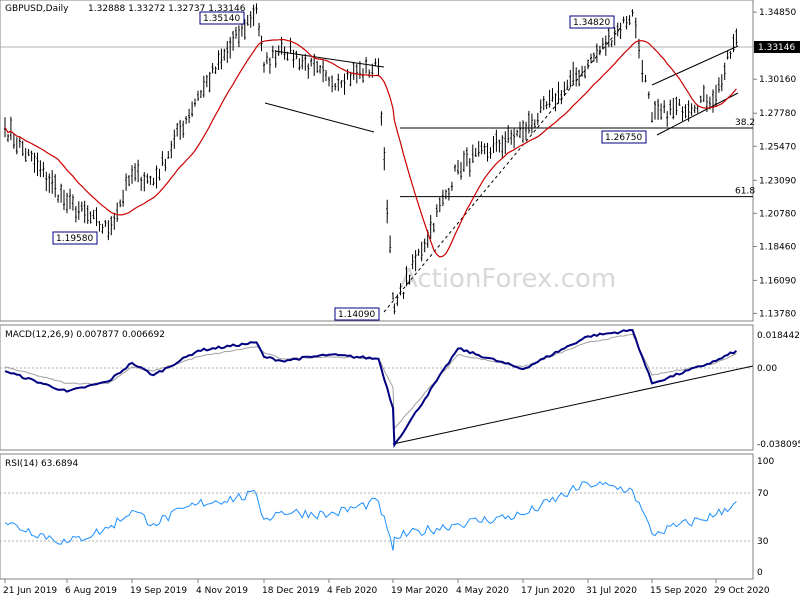 The width and height of the screenshot is (800, 600). Describe the element at coordinates (508, 279) in the screenshot. I see `watermark: ActionForex.com` at that location.